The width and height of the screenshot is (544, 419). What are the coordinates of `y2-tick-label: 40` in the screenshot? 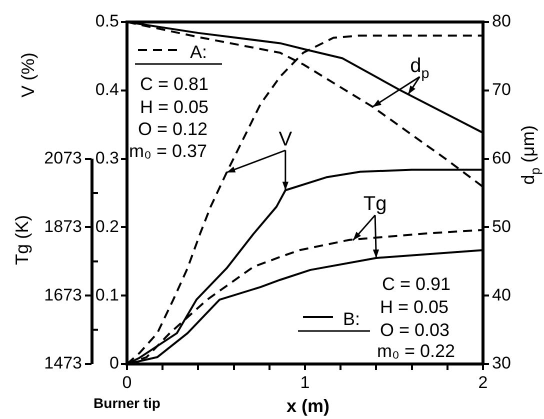 It's located at (501, 294).